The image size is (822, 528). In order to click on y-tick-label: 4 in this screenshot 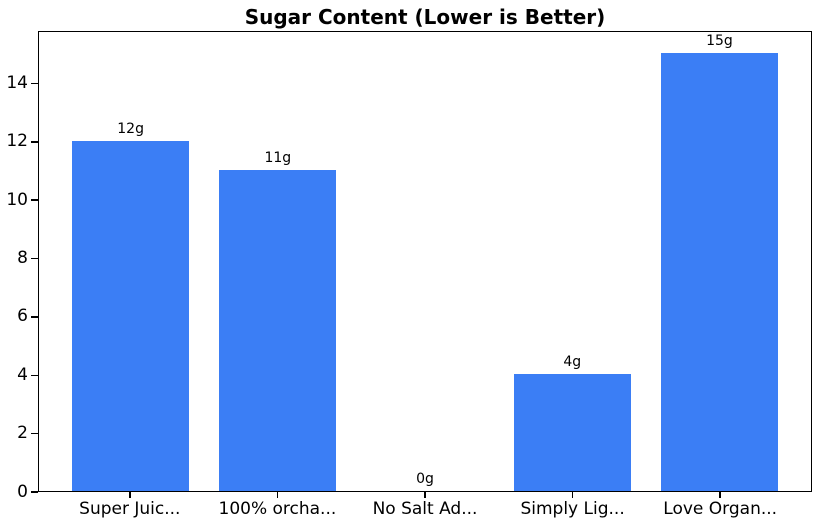, I will do `click(22, 374)`.